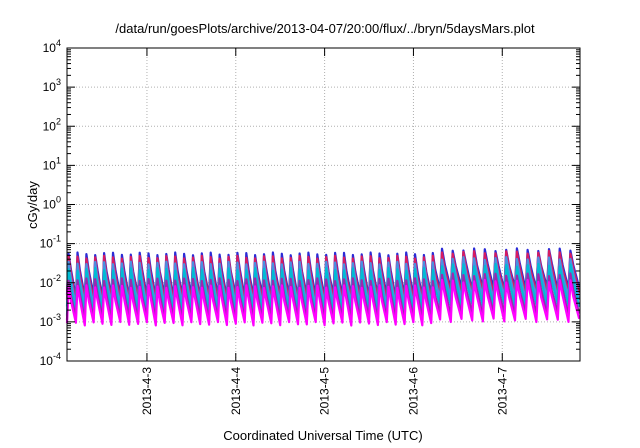 The height and width of the screenshot is (448, 640). Describe the element at coordinates (325, 391) in the screenshot. I see `x-tick-label: 2013-4-5` at that location.